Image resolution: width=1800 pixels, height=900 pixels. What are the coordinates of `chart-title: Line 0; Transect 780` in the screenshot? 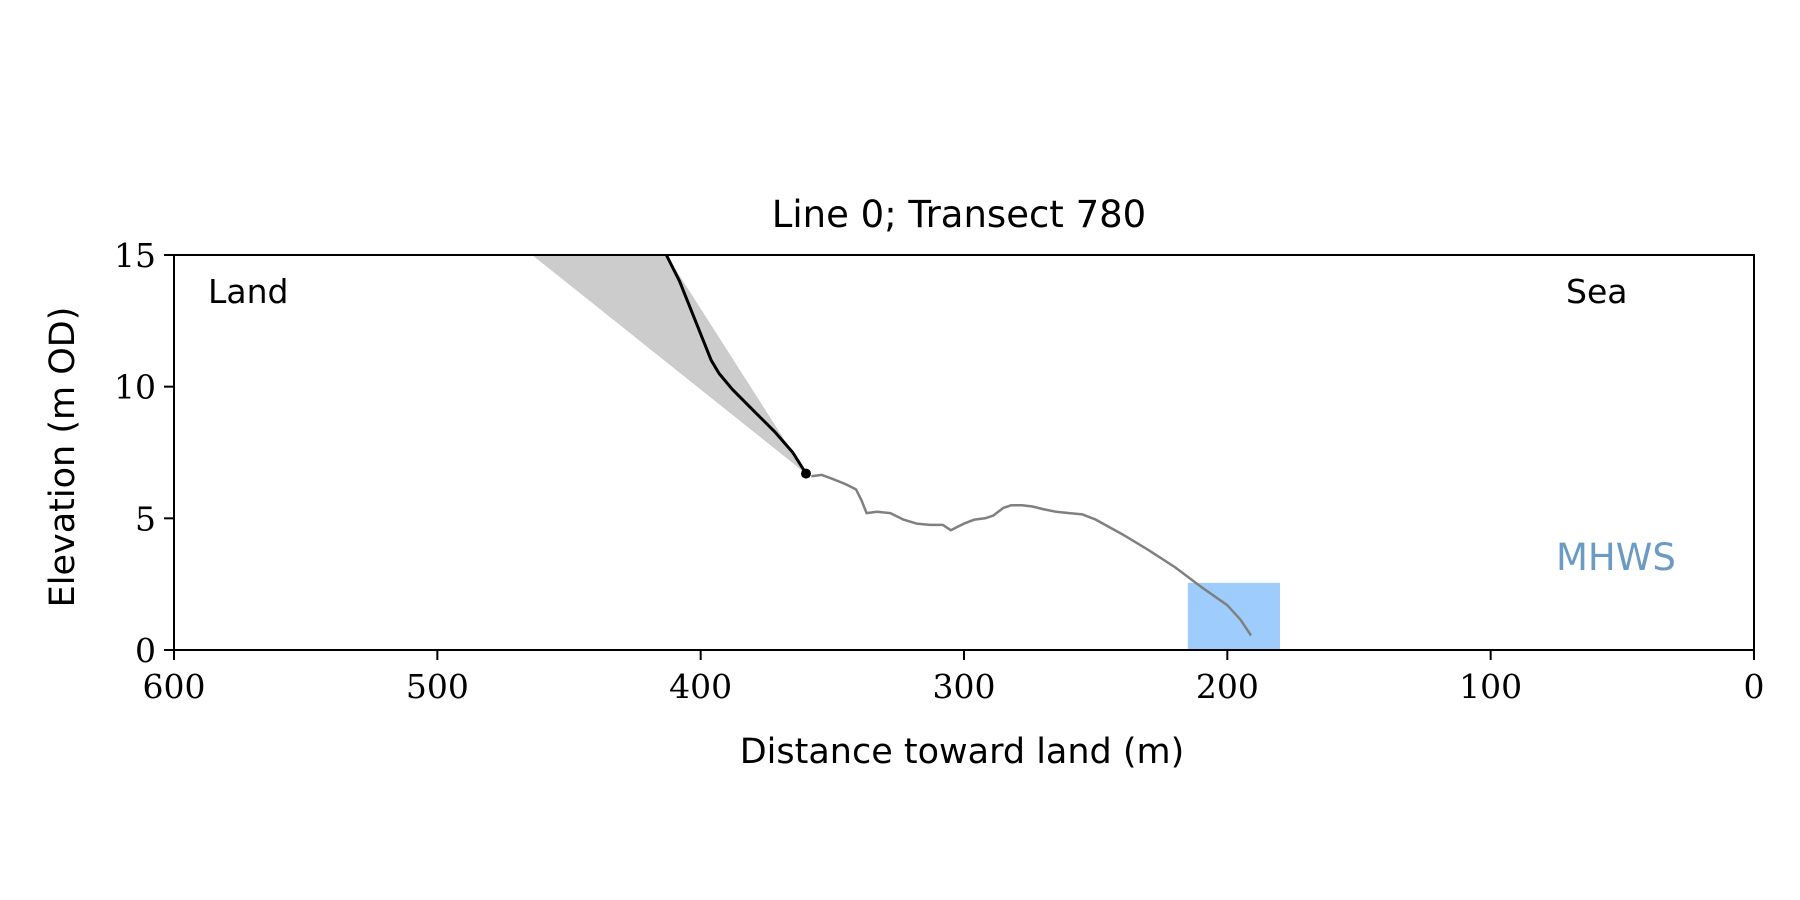 It's located at (959, 214).